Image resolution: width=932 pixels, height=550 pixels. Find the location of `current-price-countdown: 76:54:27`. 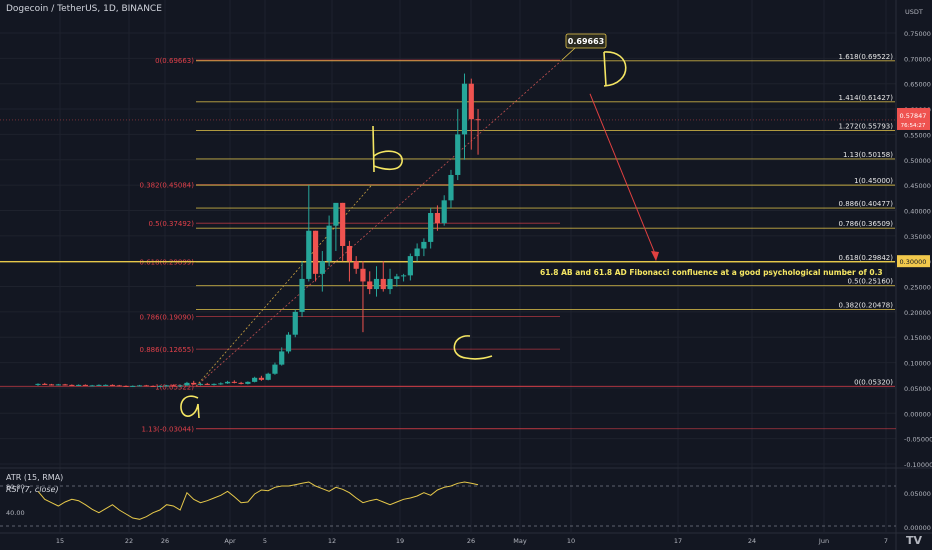

current-price-countdown: 76:54:27 is located at coordinates (913, 126).